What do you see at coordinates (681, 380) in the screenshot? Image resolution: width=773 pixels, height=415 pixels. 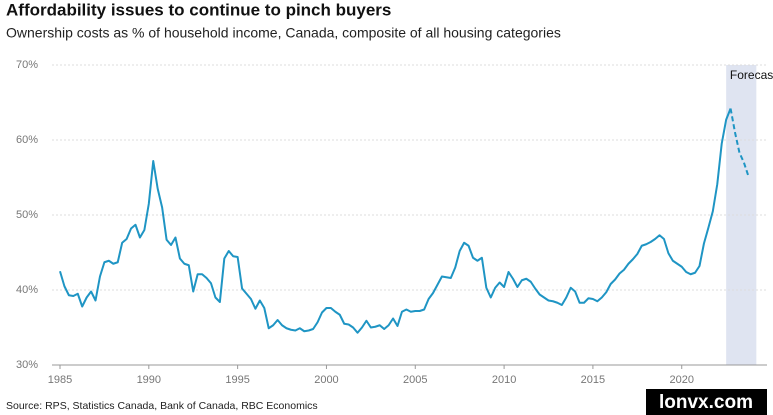 I see `x-tick-label: 2020` at bounding box center [681, 380].